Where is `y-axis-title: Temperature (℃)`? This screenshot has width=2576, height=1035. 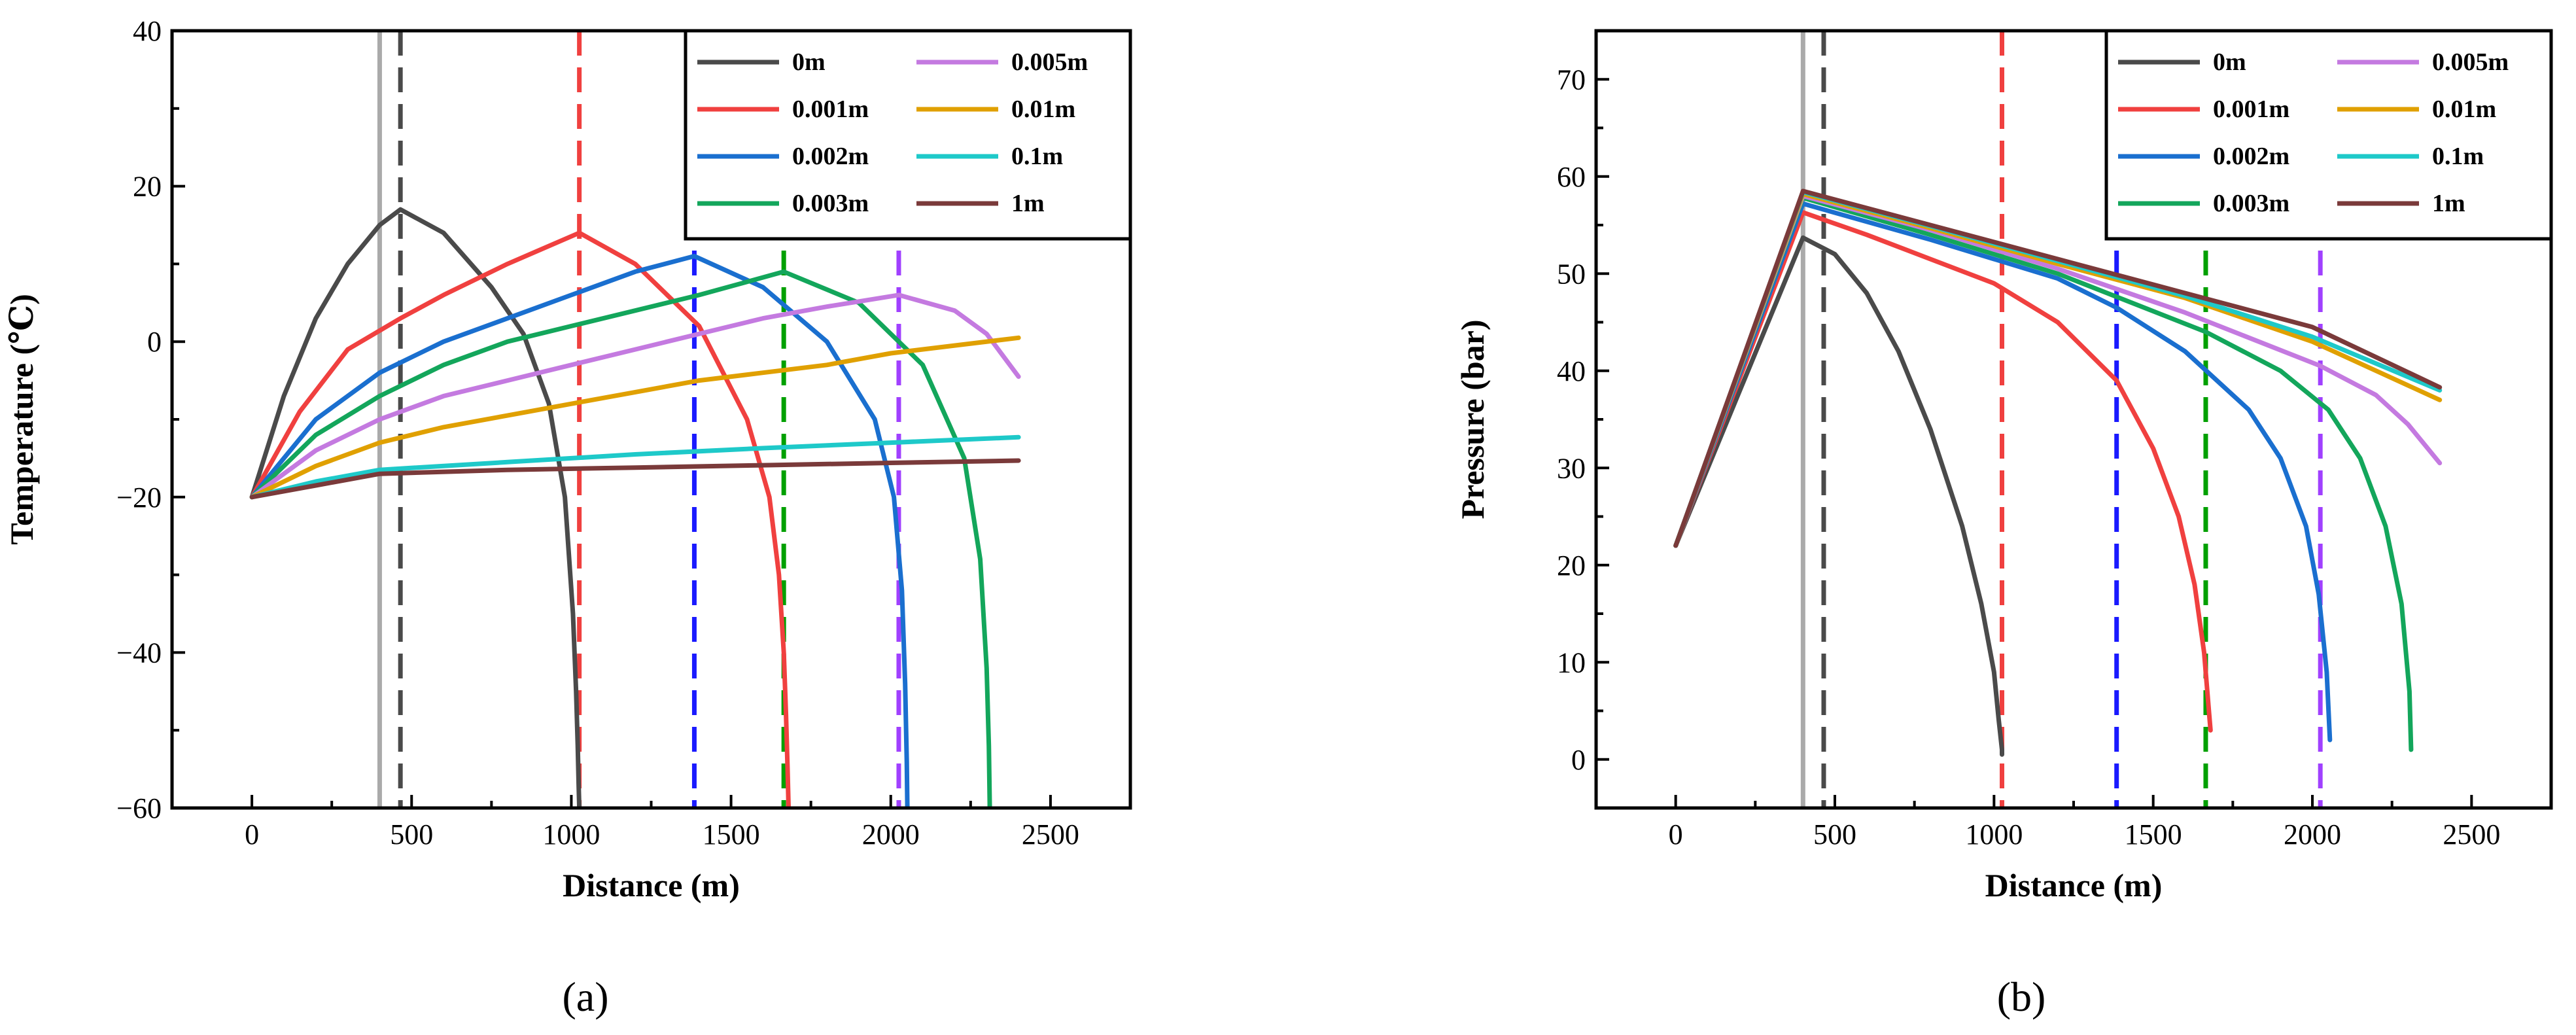 y-axis-title: Temperature (℃) is located at coordinates (21, 419).